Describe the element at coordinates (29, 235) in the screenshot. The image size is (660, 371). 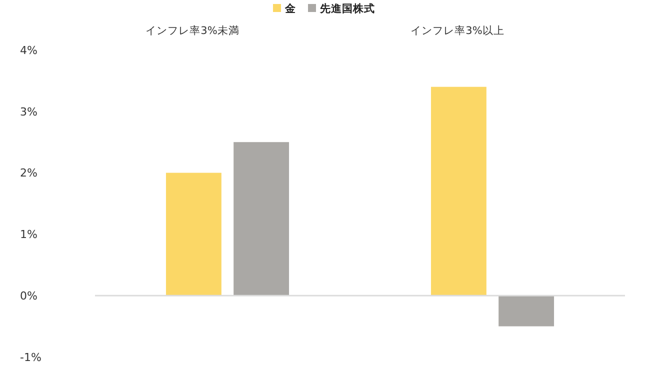
I see `y-tick-label: 1%` at that location.